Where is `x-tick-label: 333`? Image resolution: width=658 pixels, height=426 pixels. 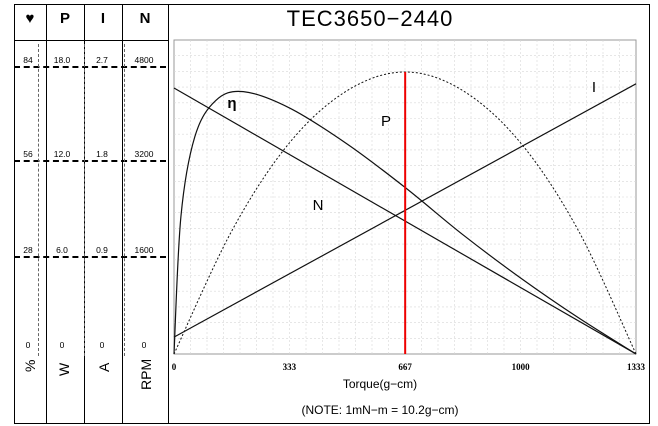 x-tick-label: 333 is located at coordinates (290, 367).